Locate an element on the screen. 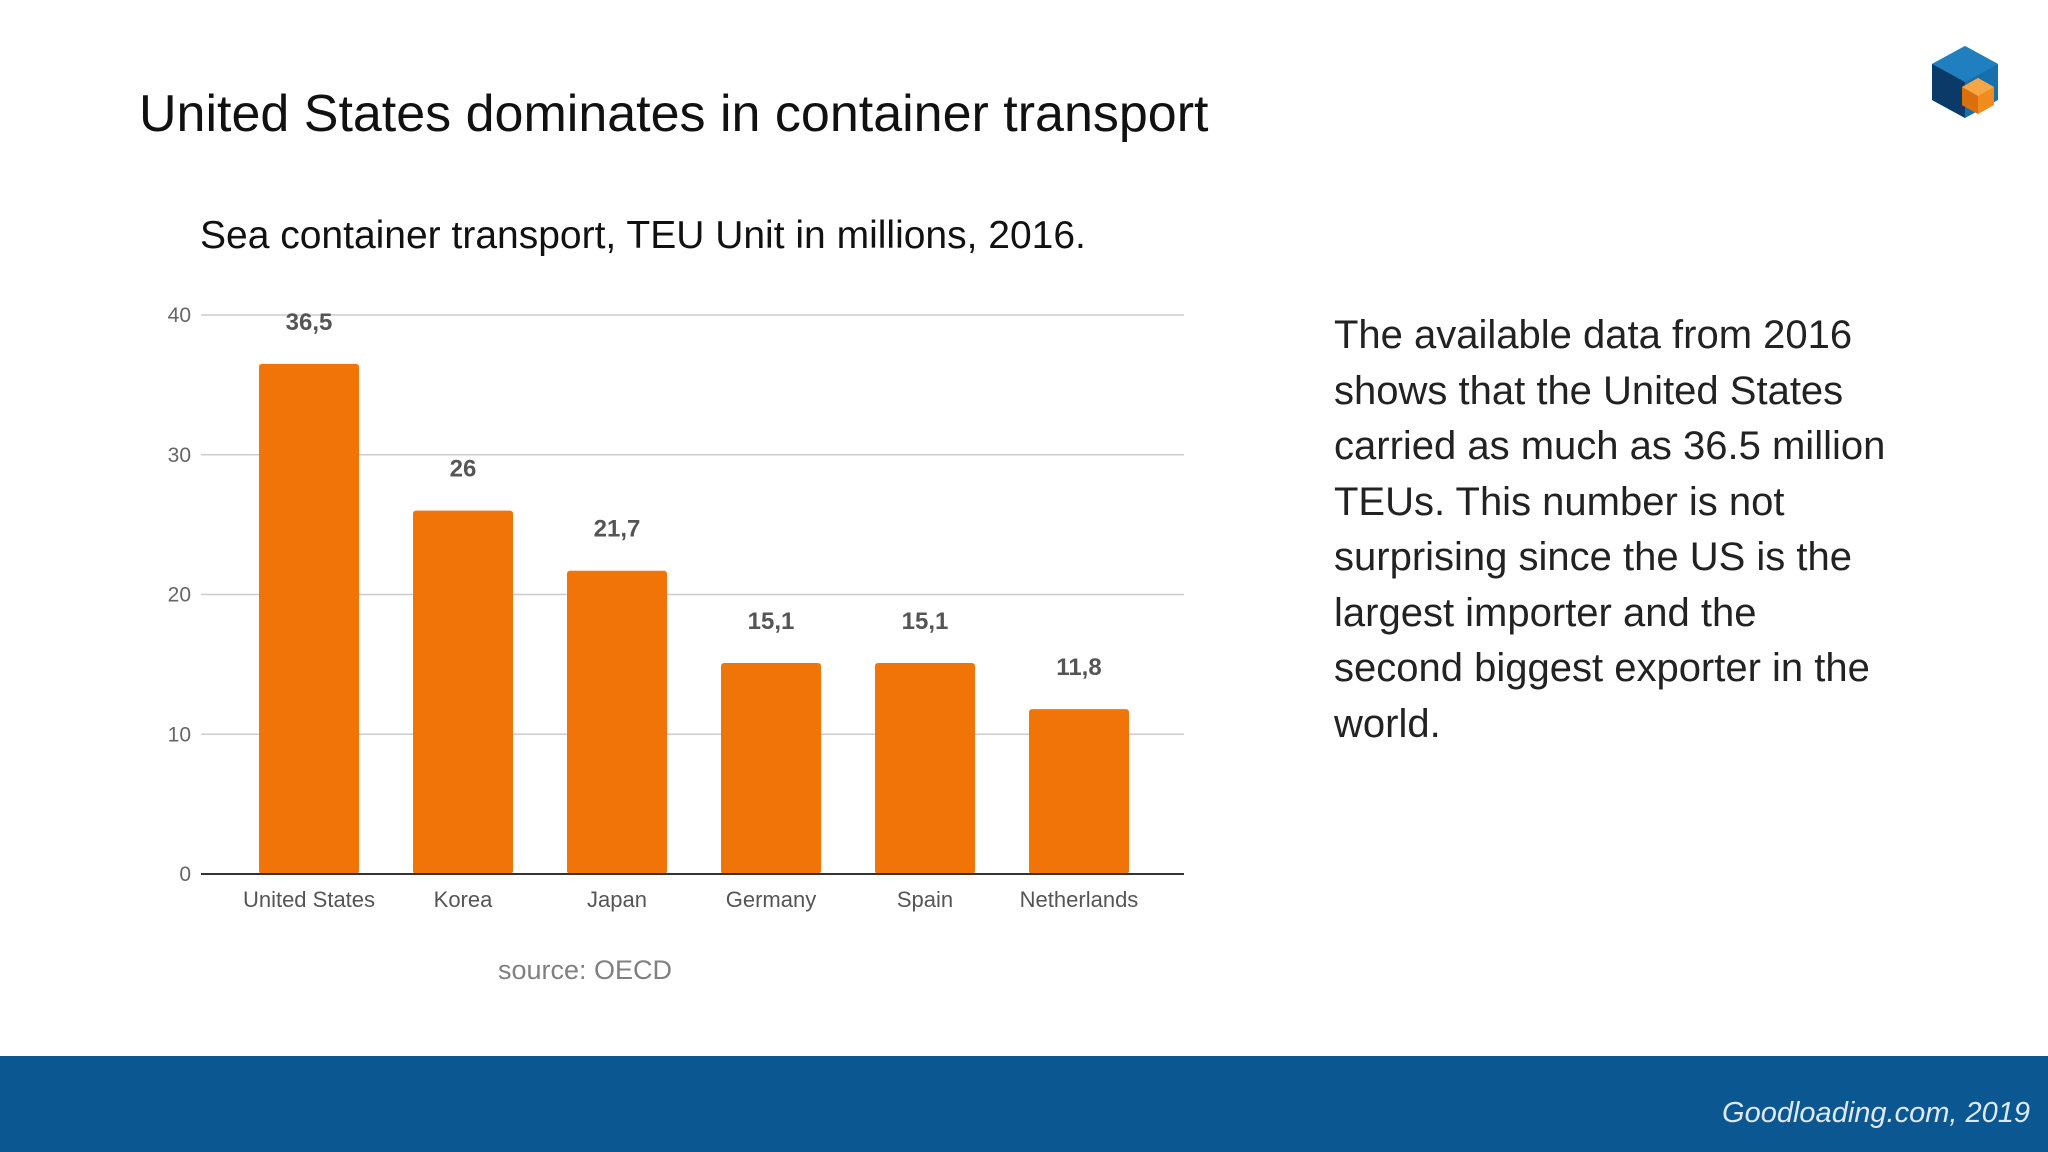 This screenshot has height=1152, width=2048. y-tick-label: 40 is located at coordinates (179, 315).